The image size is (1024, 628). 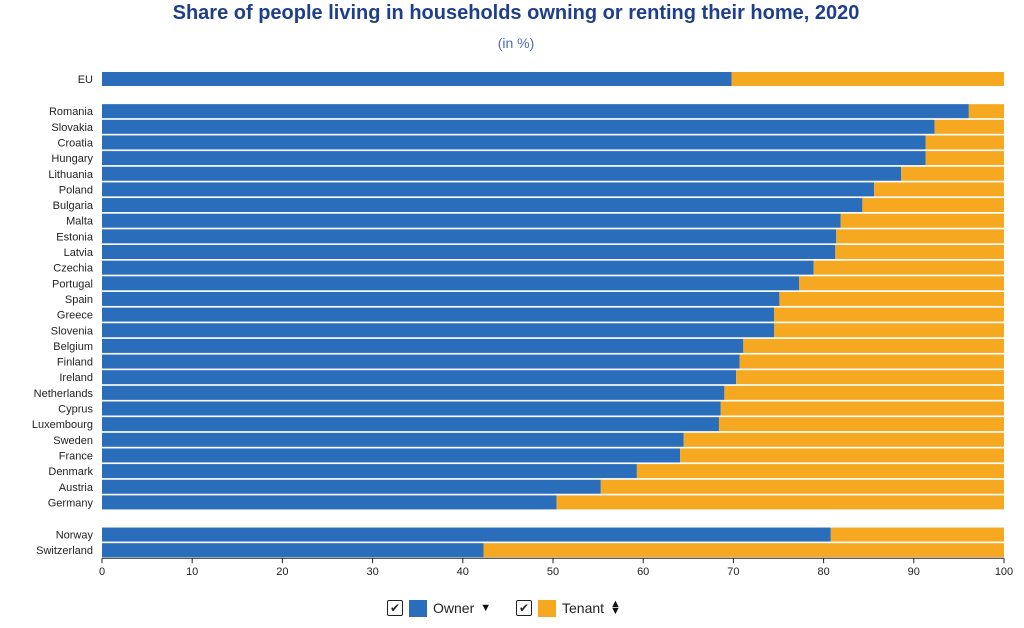 I want to click on x-tick-label-100: 100, so click(x=1004, y=572).